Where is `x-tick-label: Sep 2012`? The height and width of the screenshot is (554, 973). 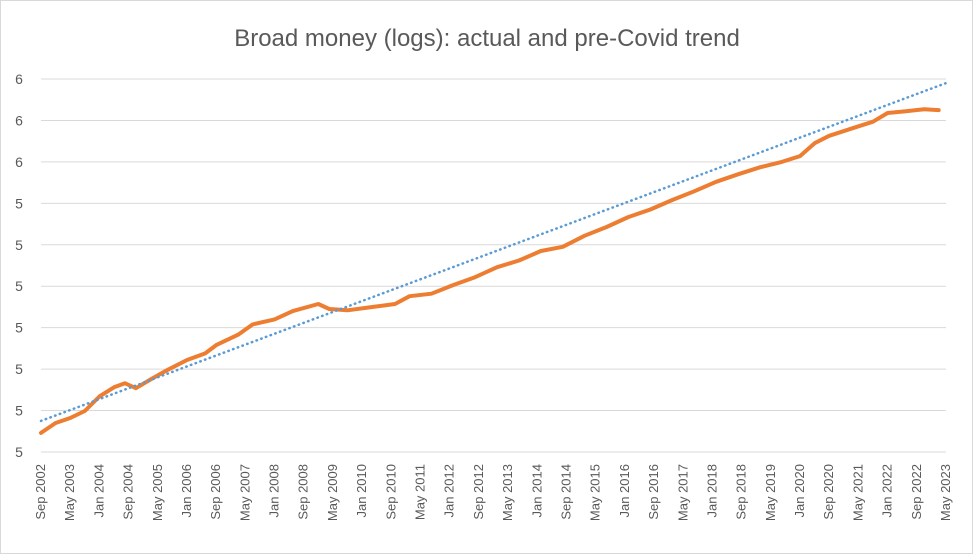 x-tick-label: Sep 2012 is located at coordinates (478, 492).